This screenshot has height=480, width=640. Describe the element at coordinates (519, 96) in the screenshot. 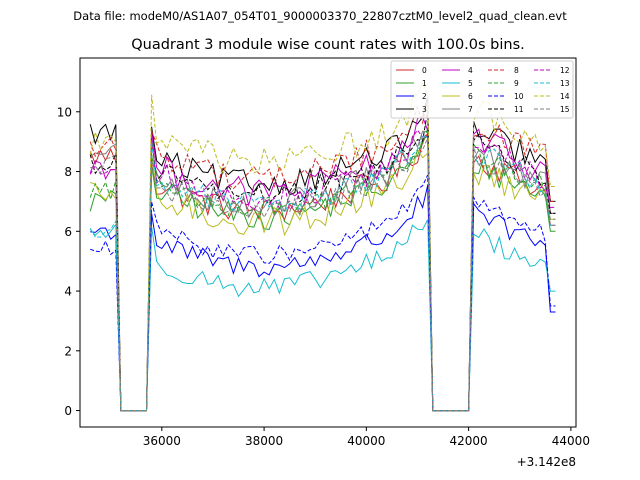

I see `legend-label-10: 10` at that location.